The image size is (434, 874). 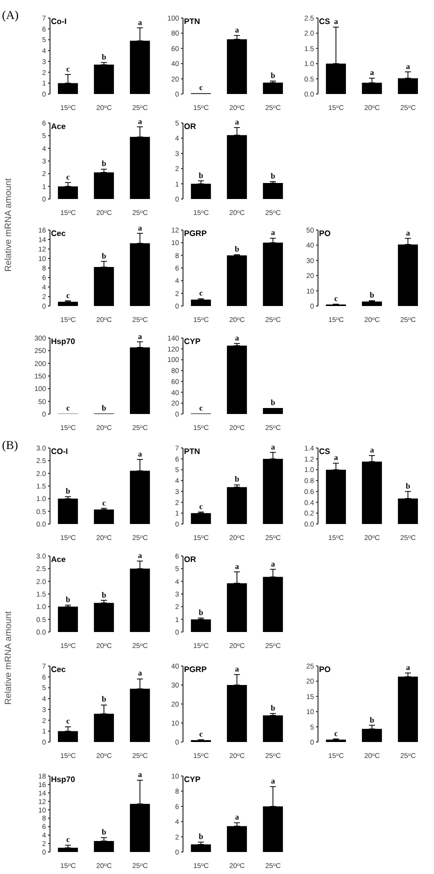 I want to click on chart-title: Co-I, so click(x=59, y=21).